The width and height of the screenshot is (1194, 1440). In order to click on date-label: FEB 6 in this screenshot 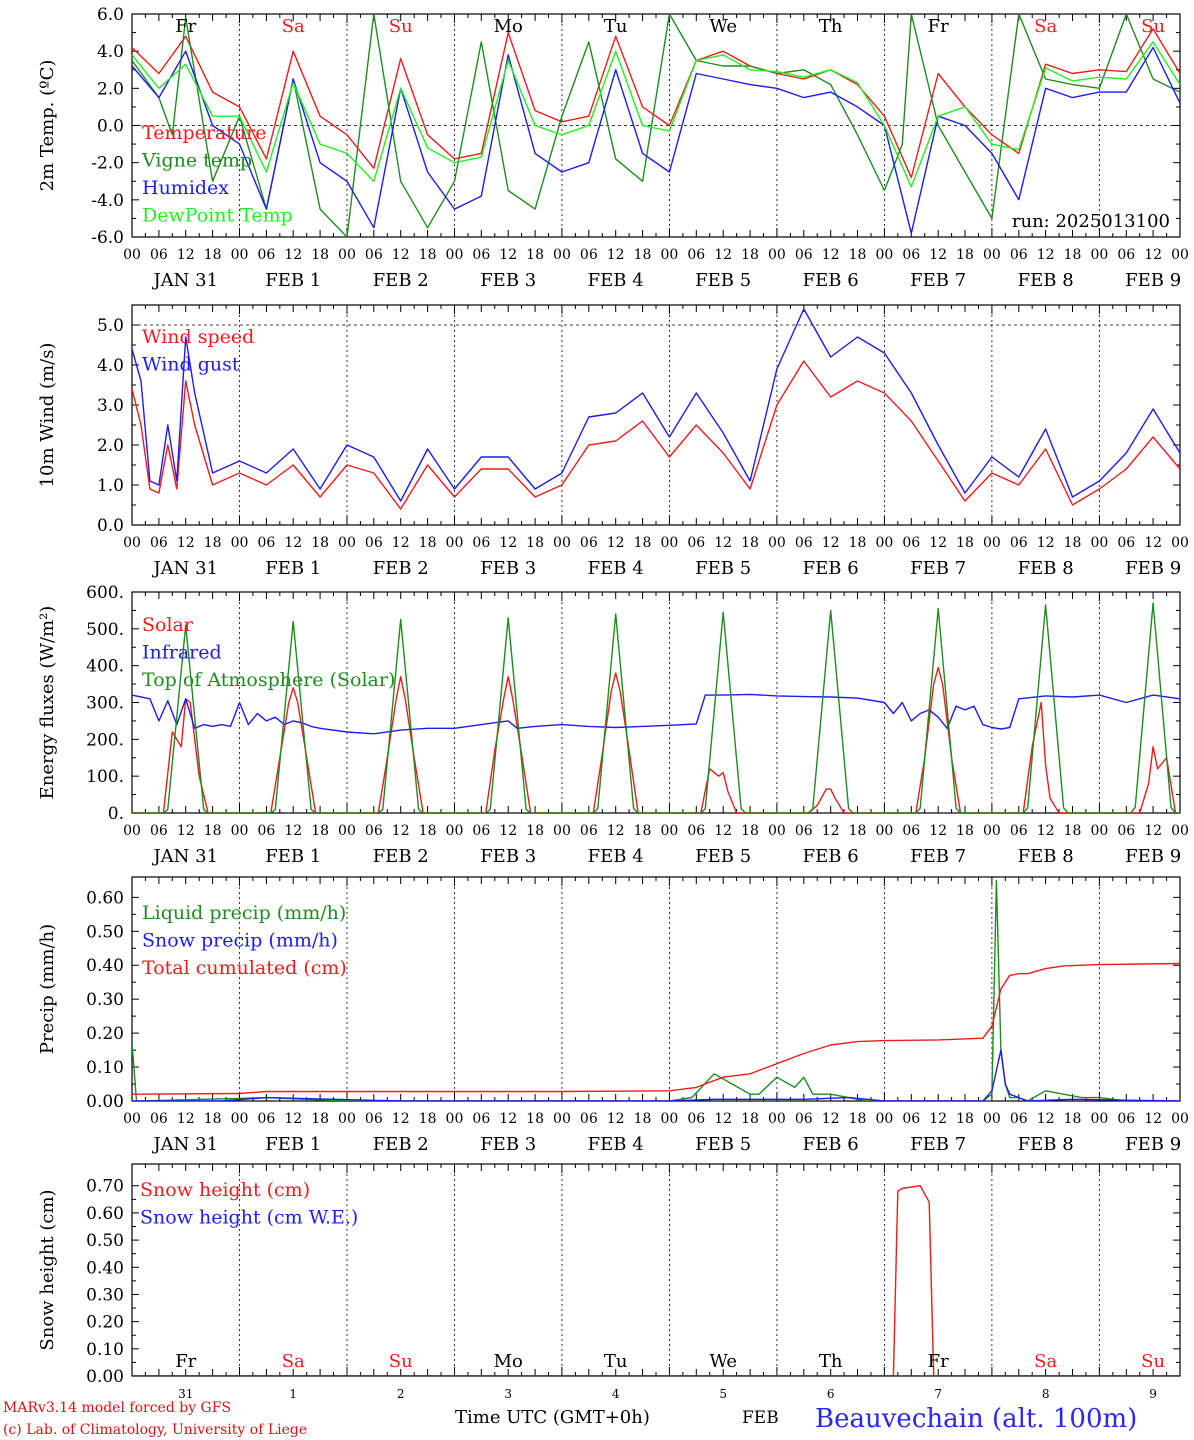, I will do `click(831, 568)`.